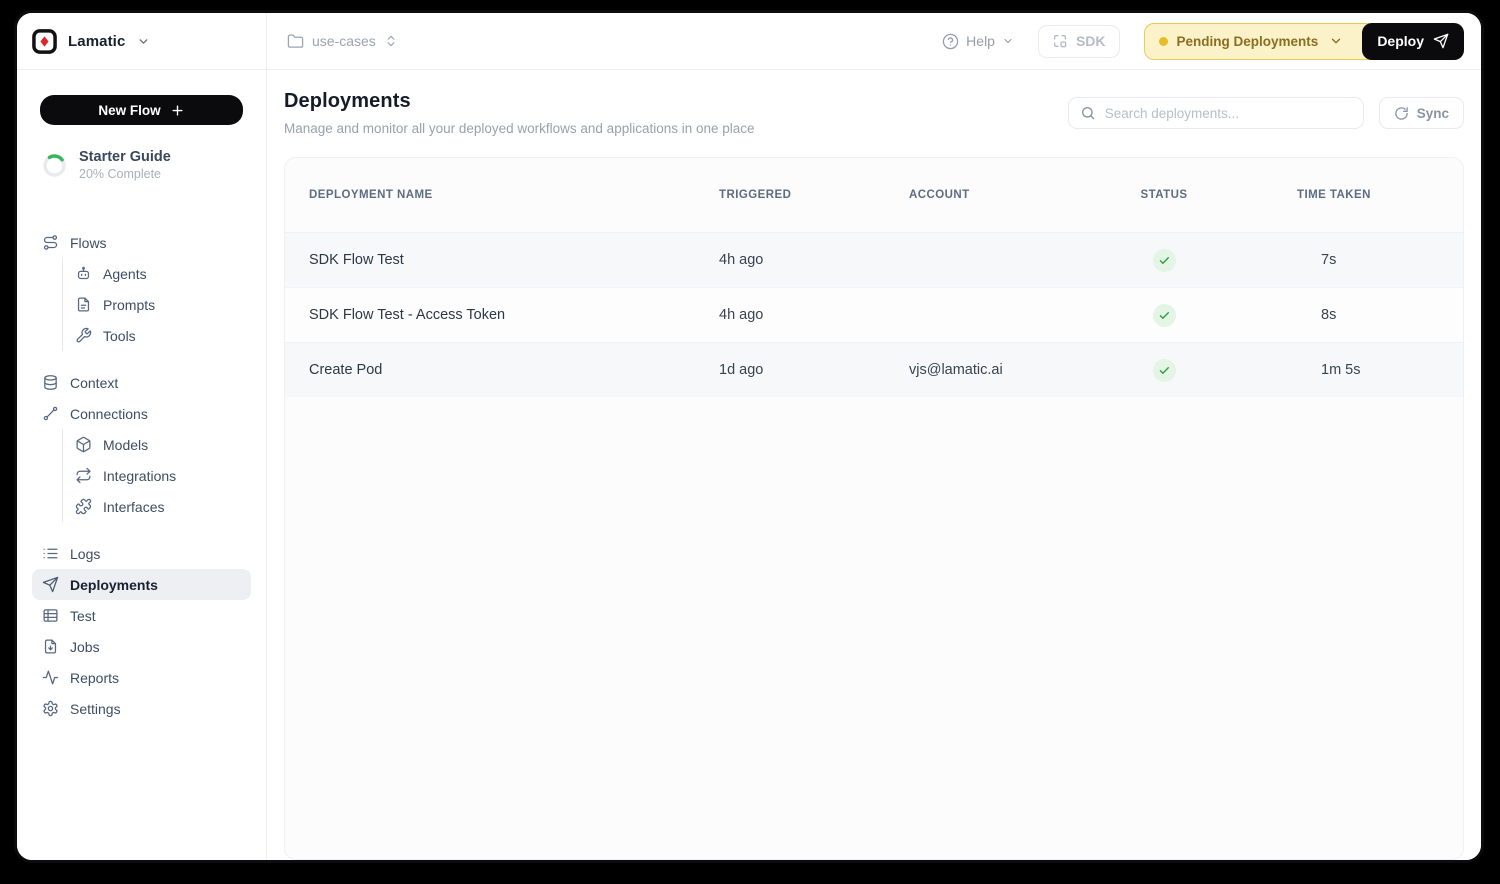  I want to click on sidebar-item-logs: Logs, so click(141, 553).